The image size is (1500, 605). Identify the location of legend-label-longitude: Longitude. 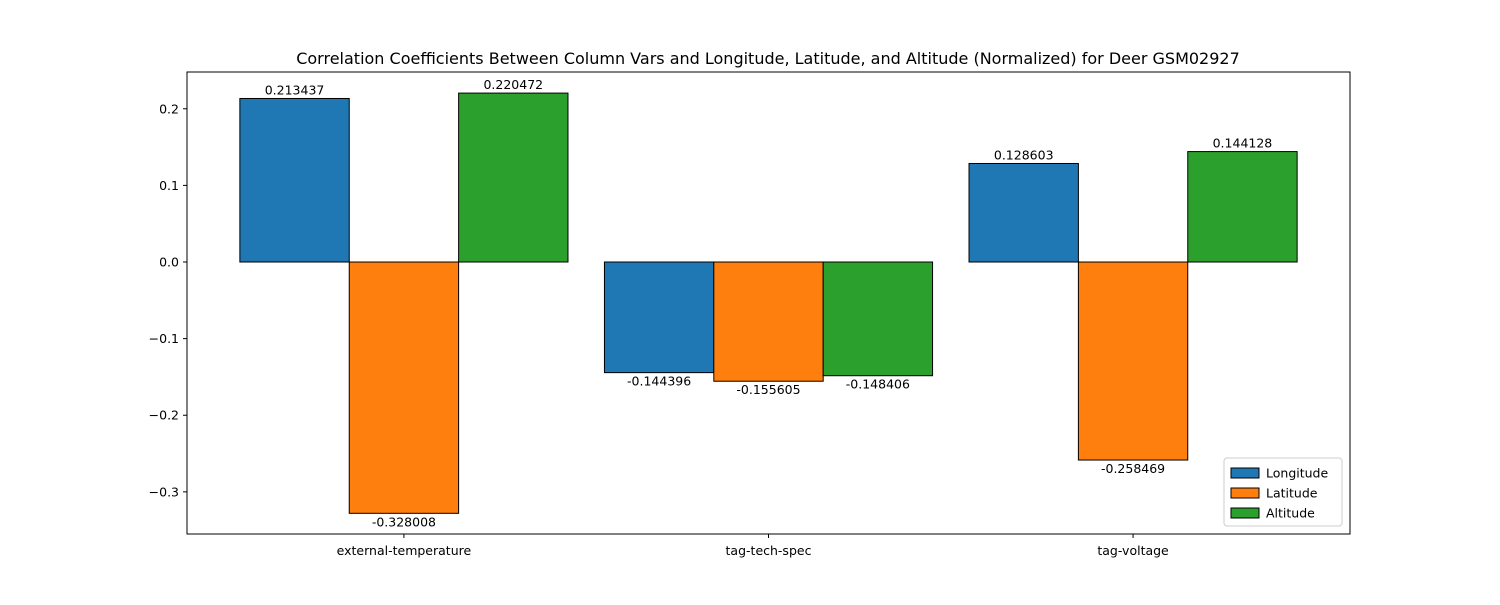
(1297, 473).